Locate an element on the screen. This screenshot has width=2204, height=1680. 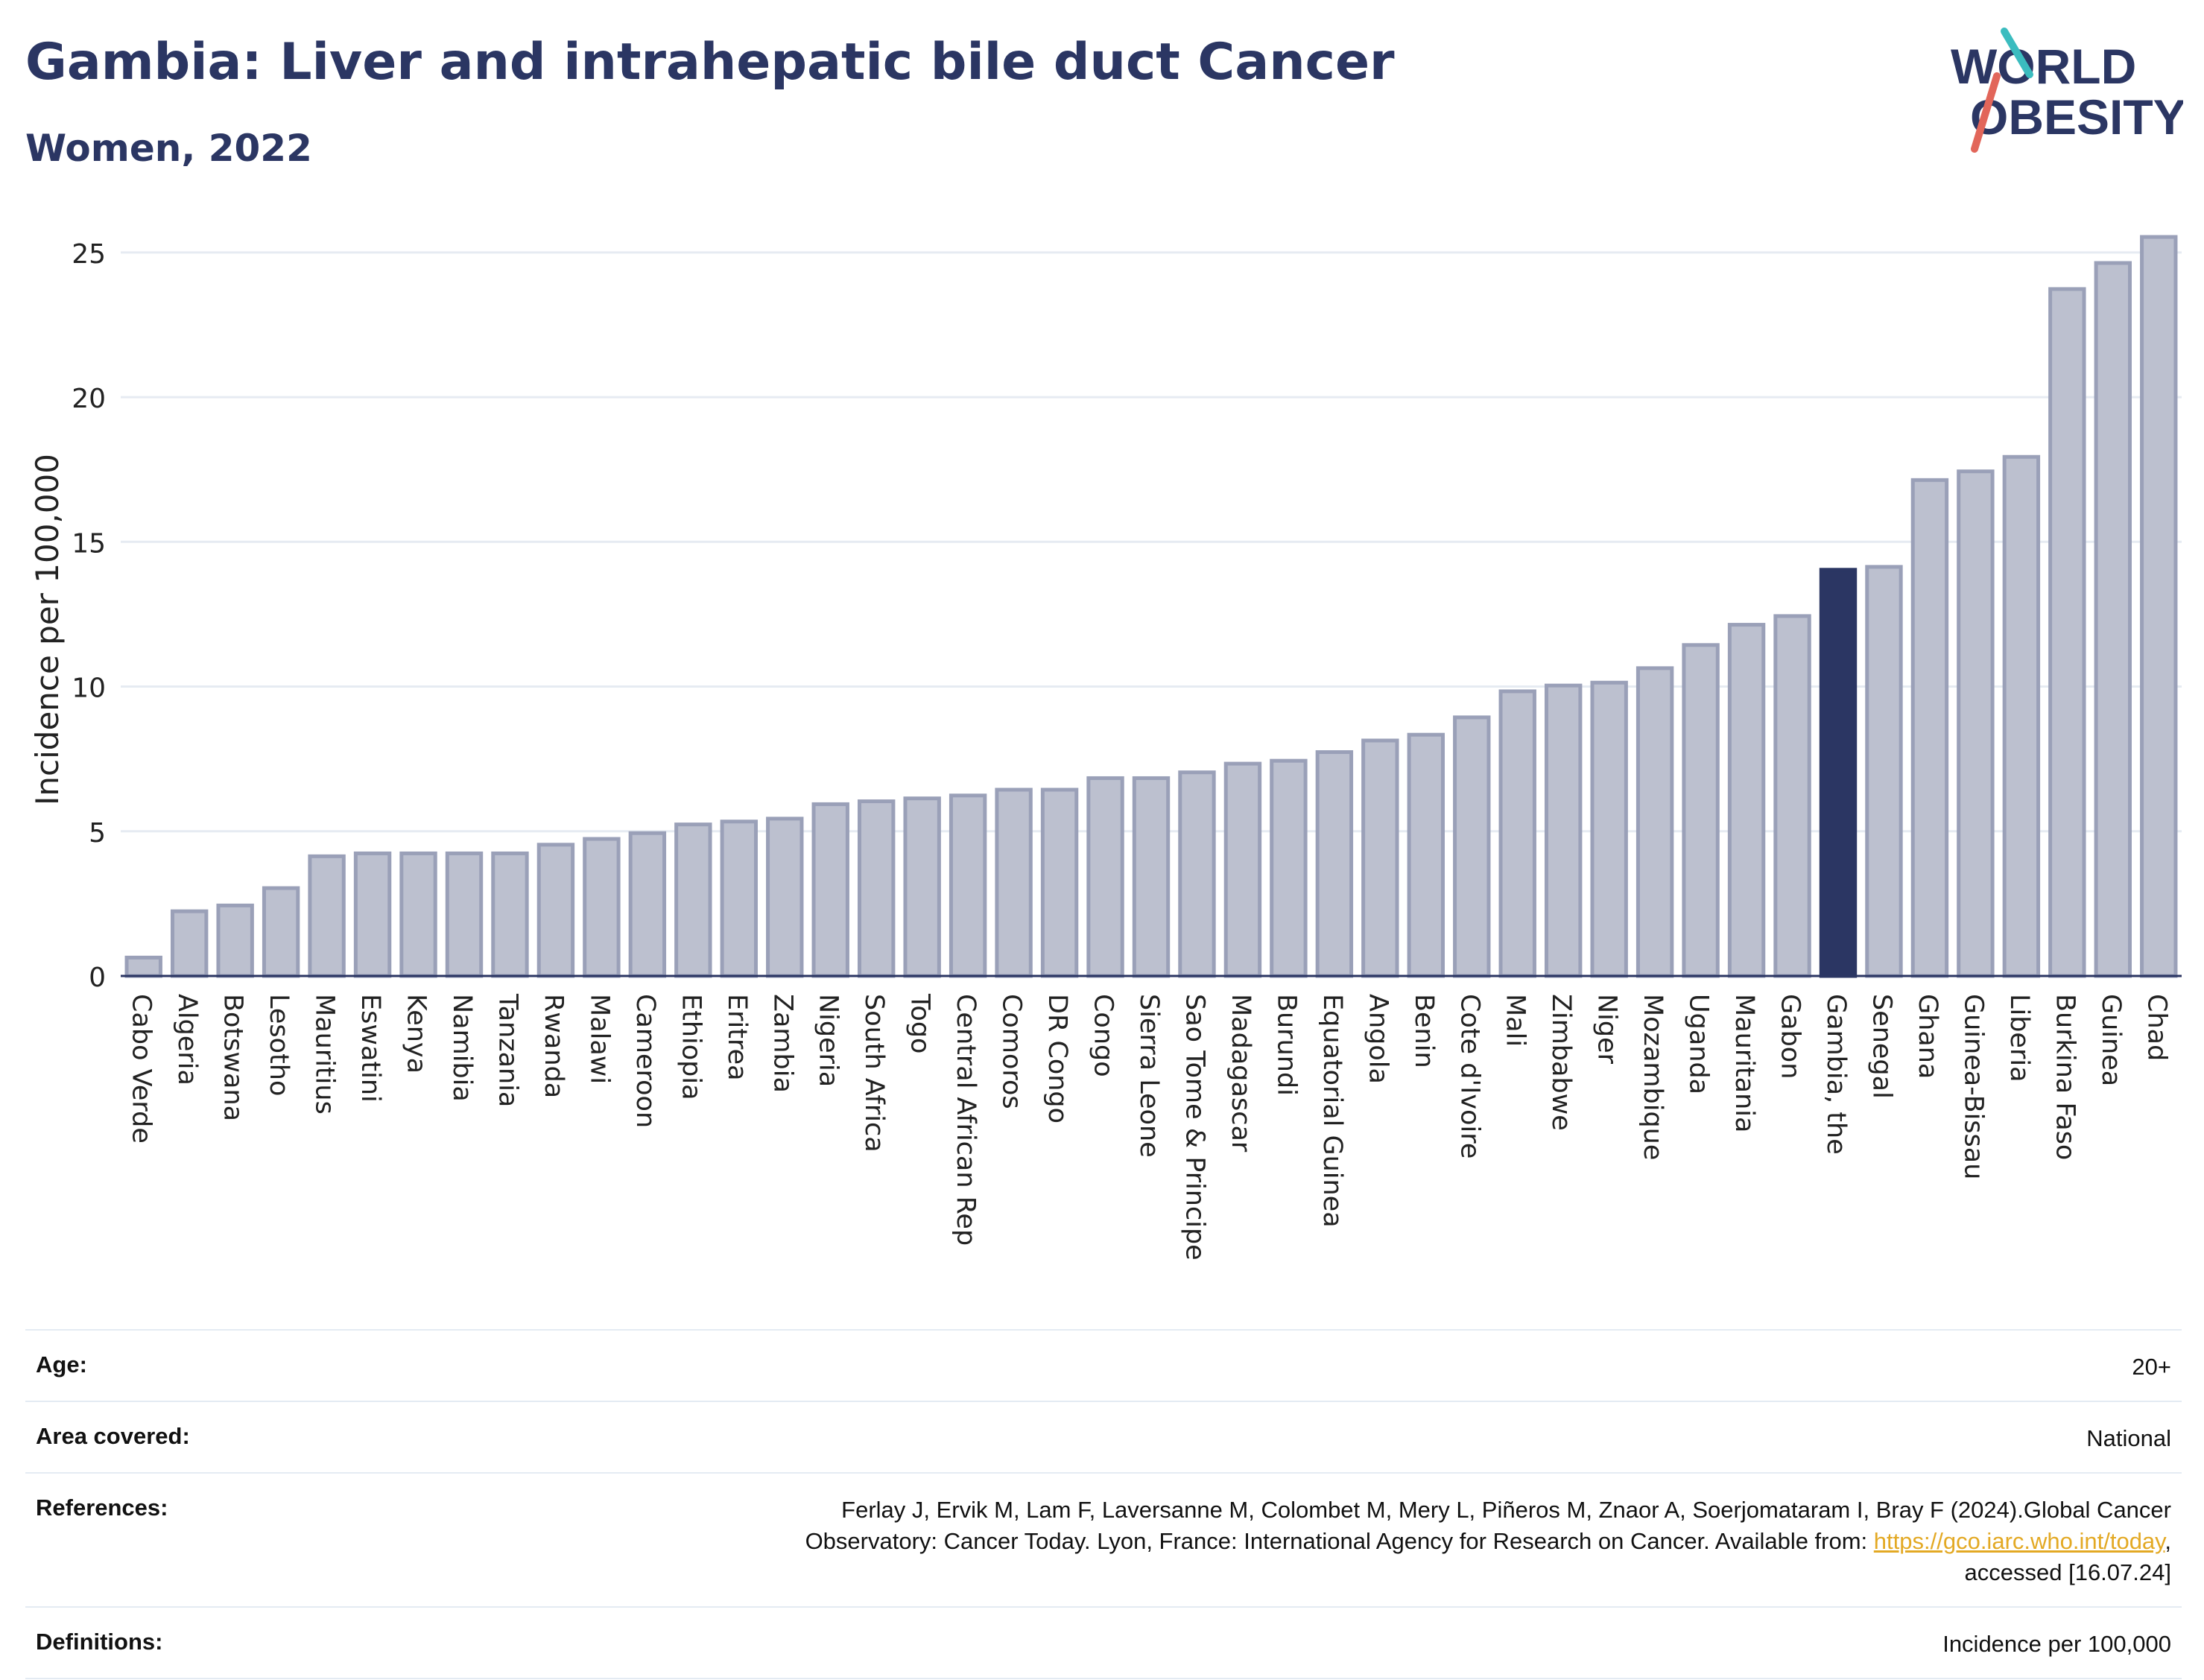
x-tick-label: Angola is located at coordinates (1378, 1039).